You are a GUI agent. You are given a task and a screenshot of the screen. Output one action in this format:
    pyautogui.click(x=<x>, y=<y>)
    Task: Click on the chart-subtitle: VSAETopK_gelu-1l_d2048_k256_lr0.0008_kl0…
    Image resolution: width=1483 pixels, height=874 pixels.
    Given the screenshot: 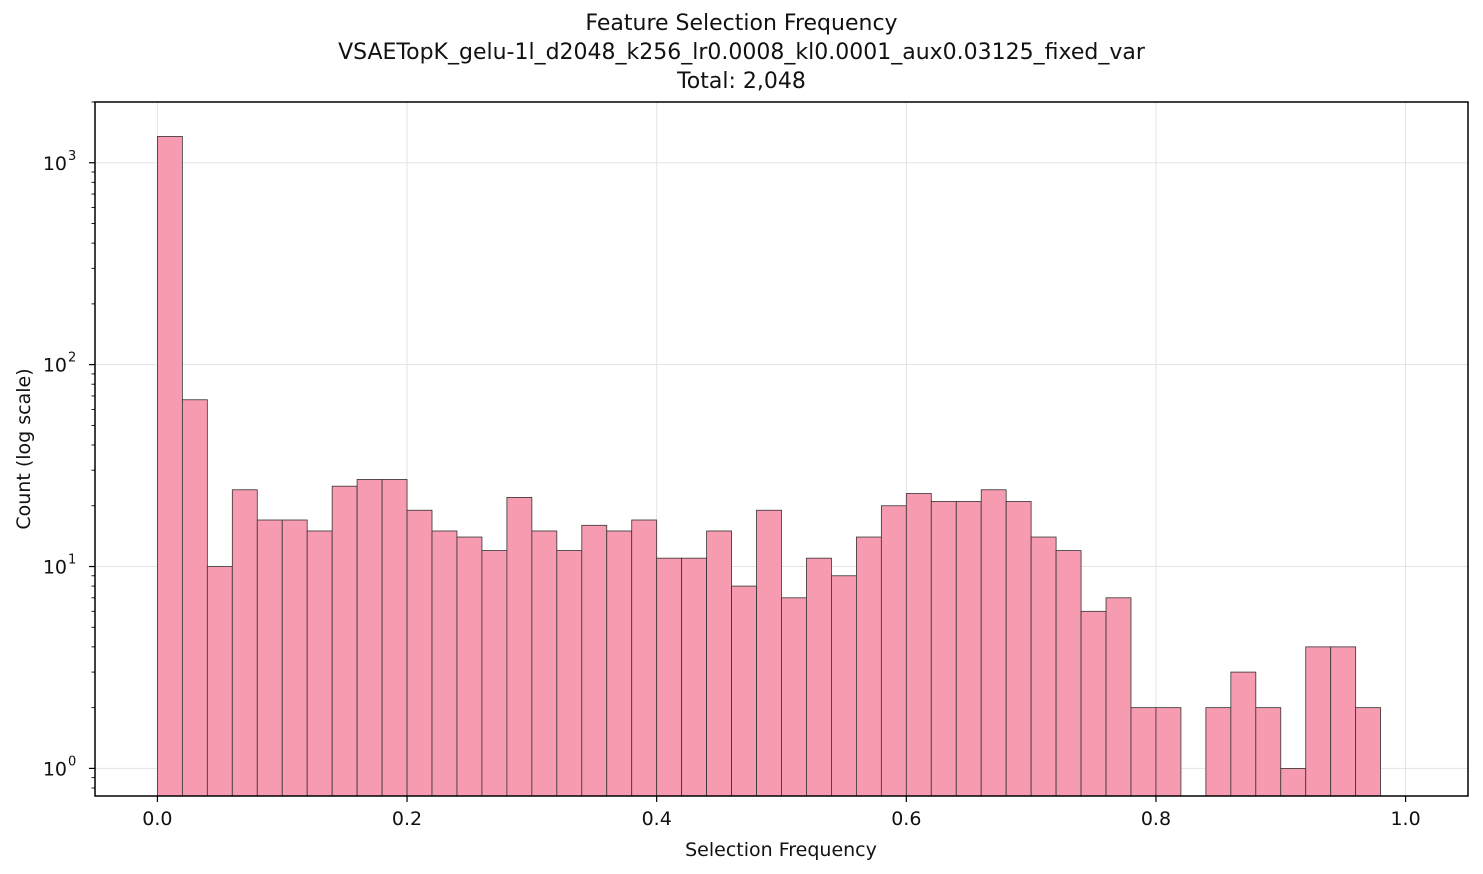 What is the action you would take?
    pyautogui.click(x=741, y=52)
    